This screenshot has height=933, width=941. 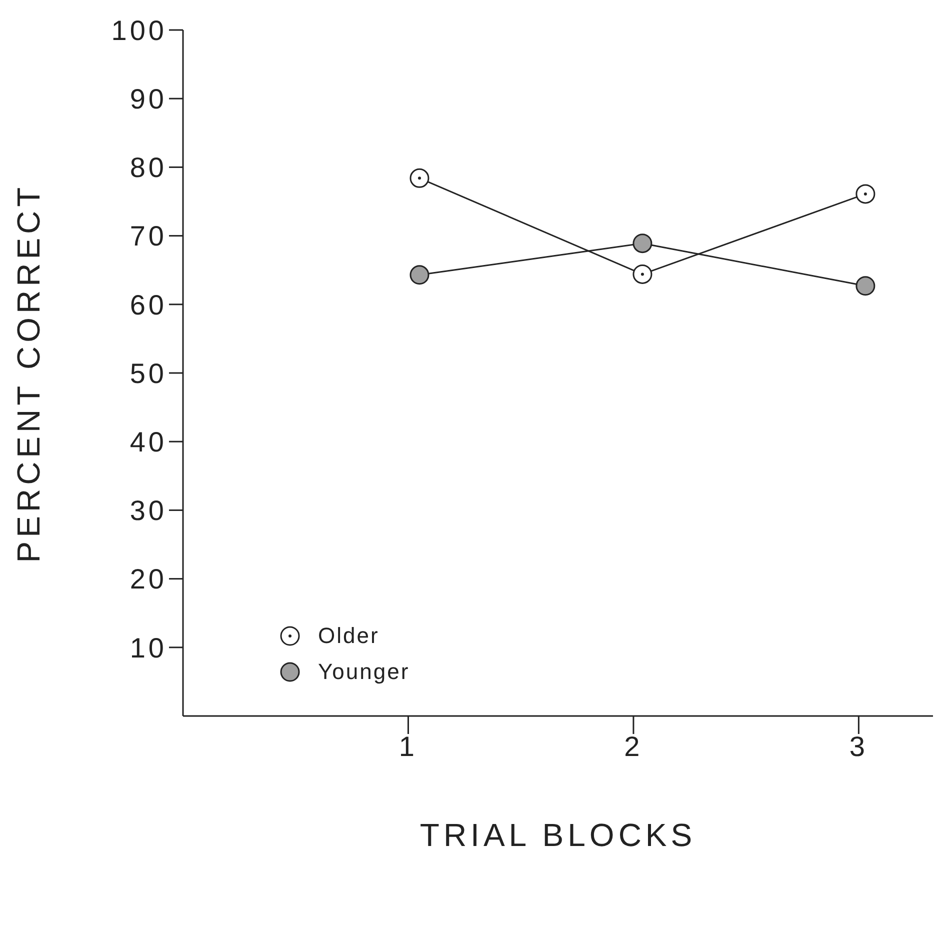 What do you see at coordinates (148, 442) in the screenshot?
I see `y-tick-label: 40` at bounding box center [148, 442].